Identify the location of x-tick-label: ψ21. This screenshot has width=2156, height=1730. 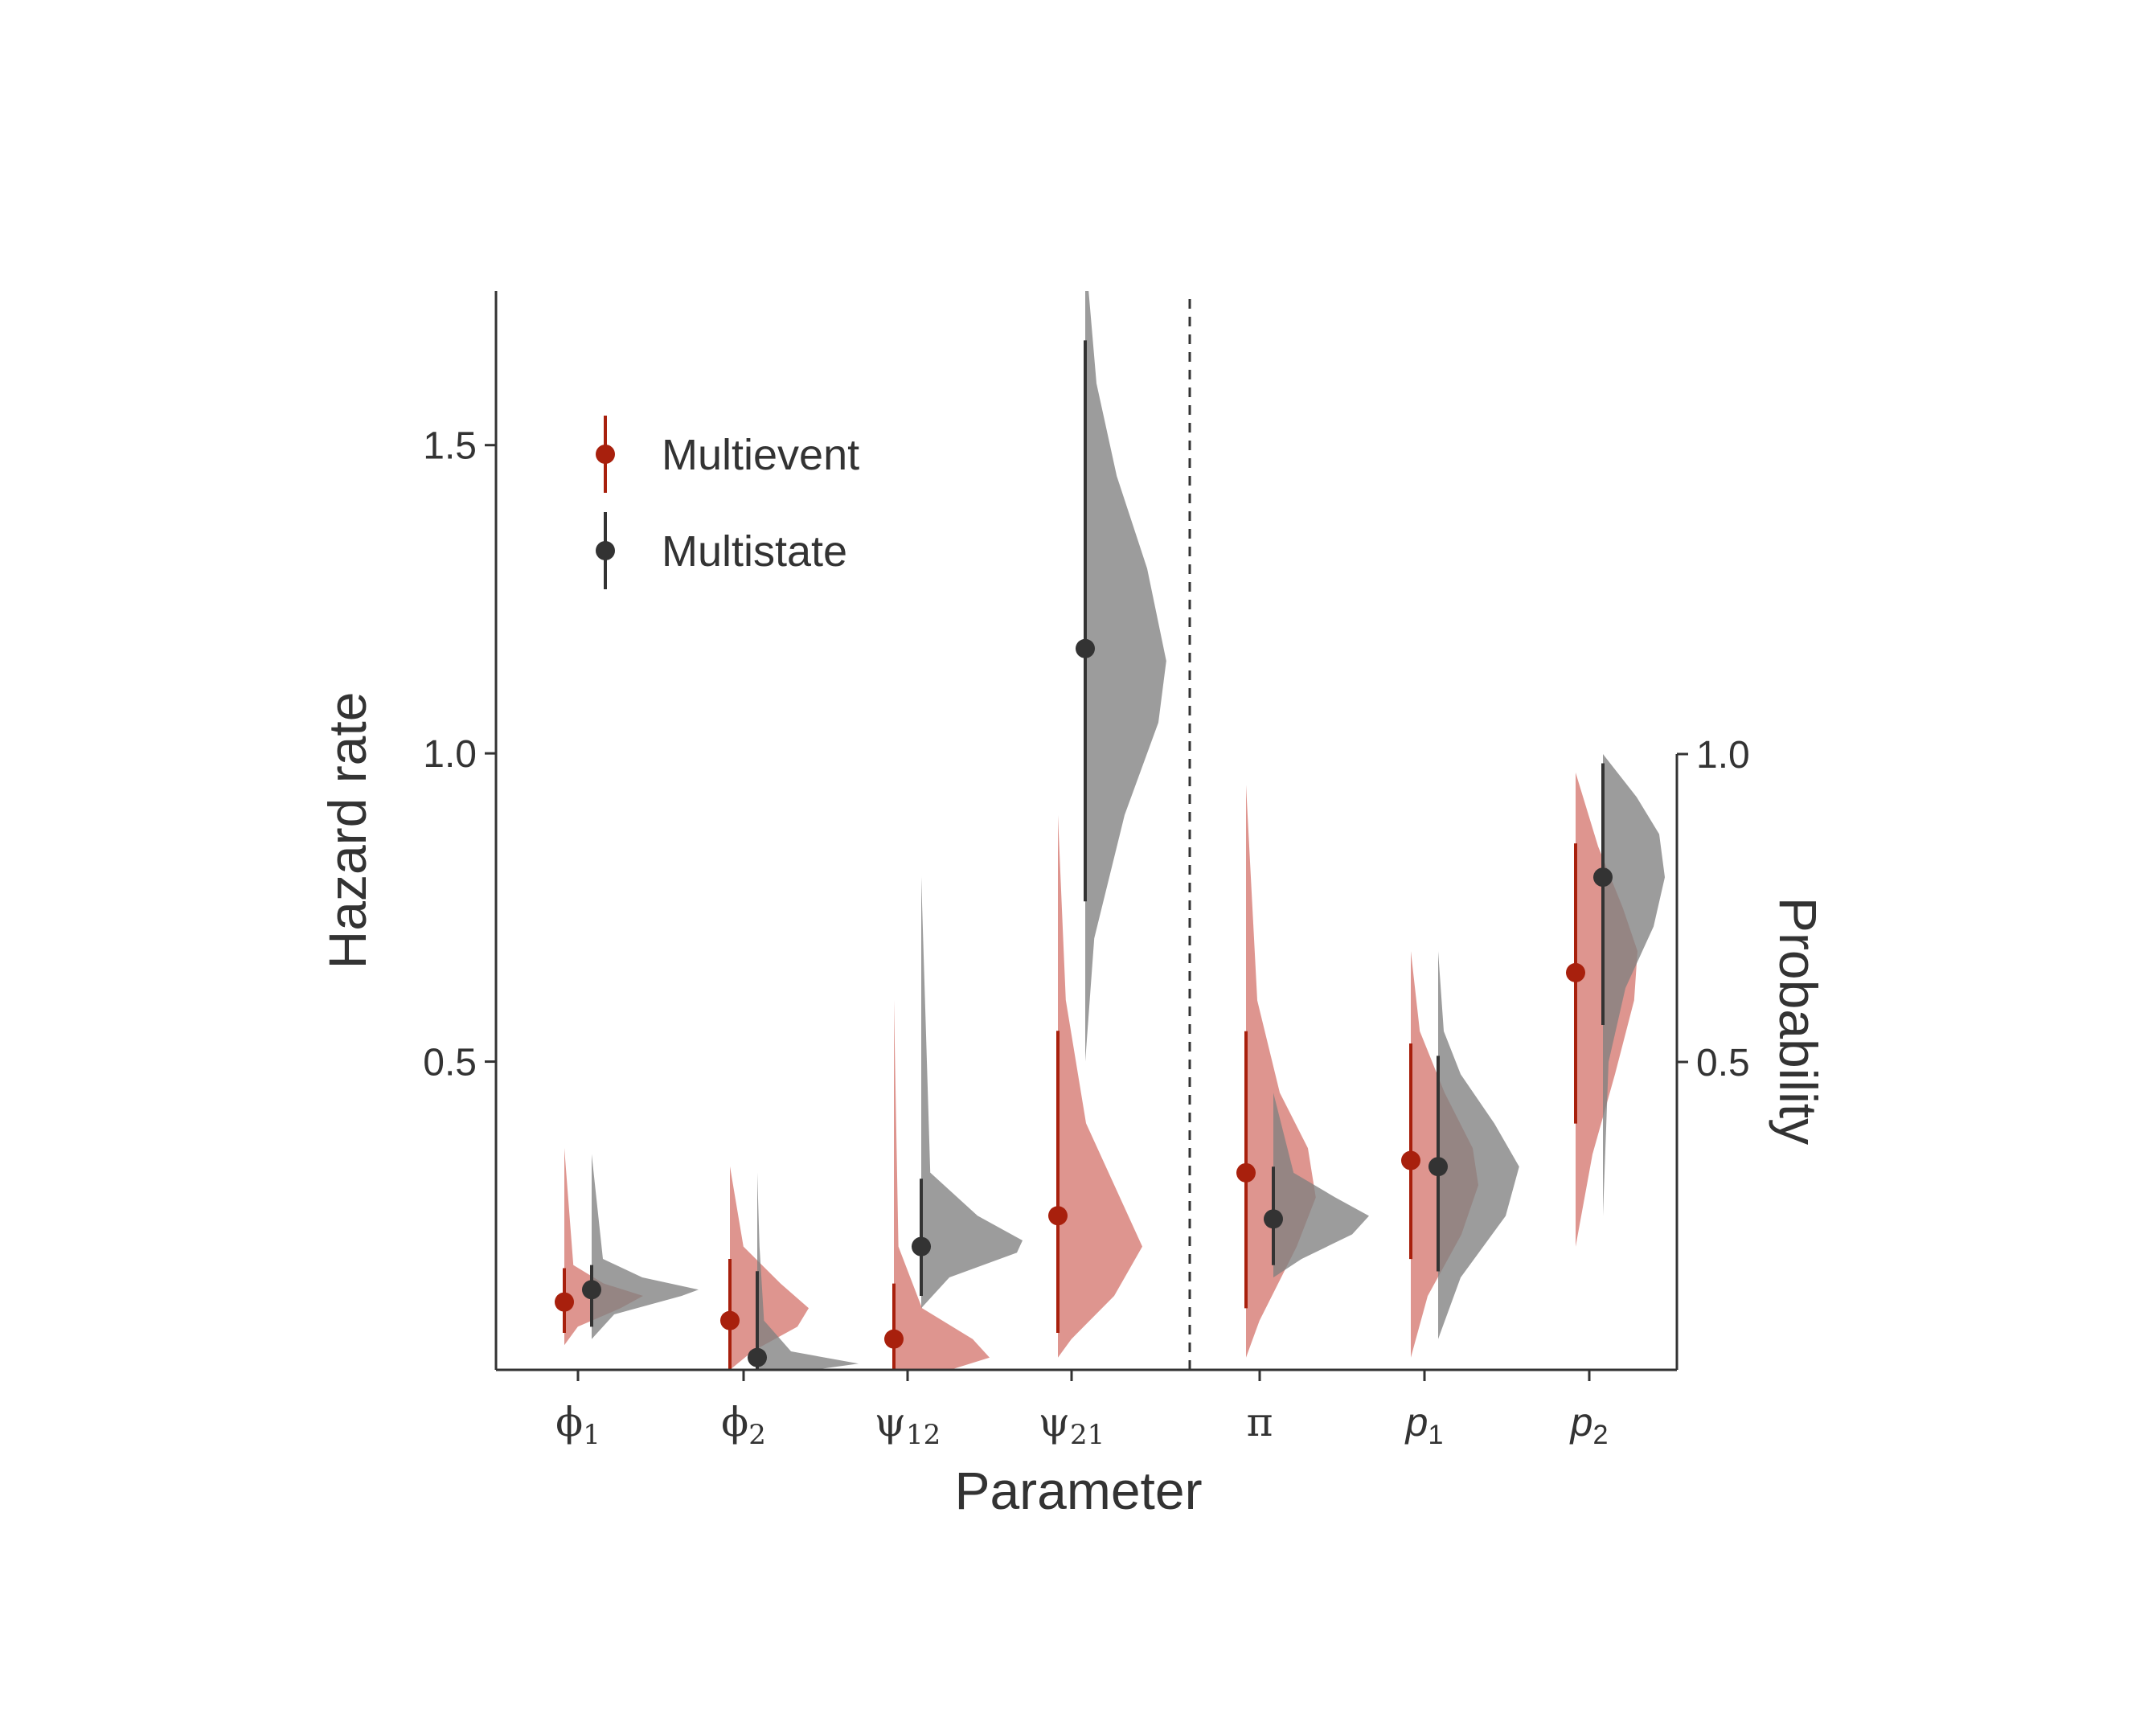
(1072, 1425).